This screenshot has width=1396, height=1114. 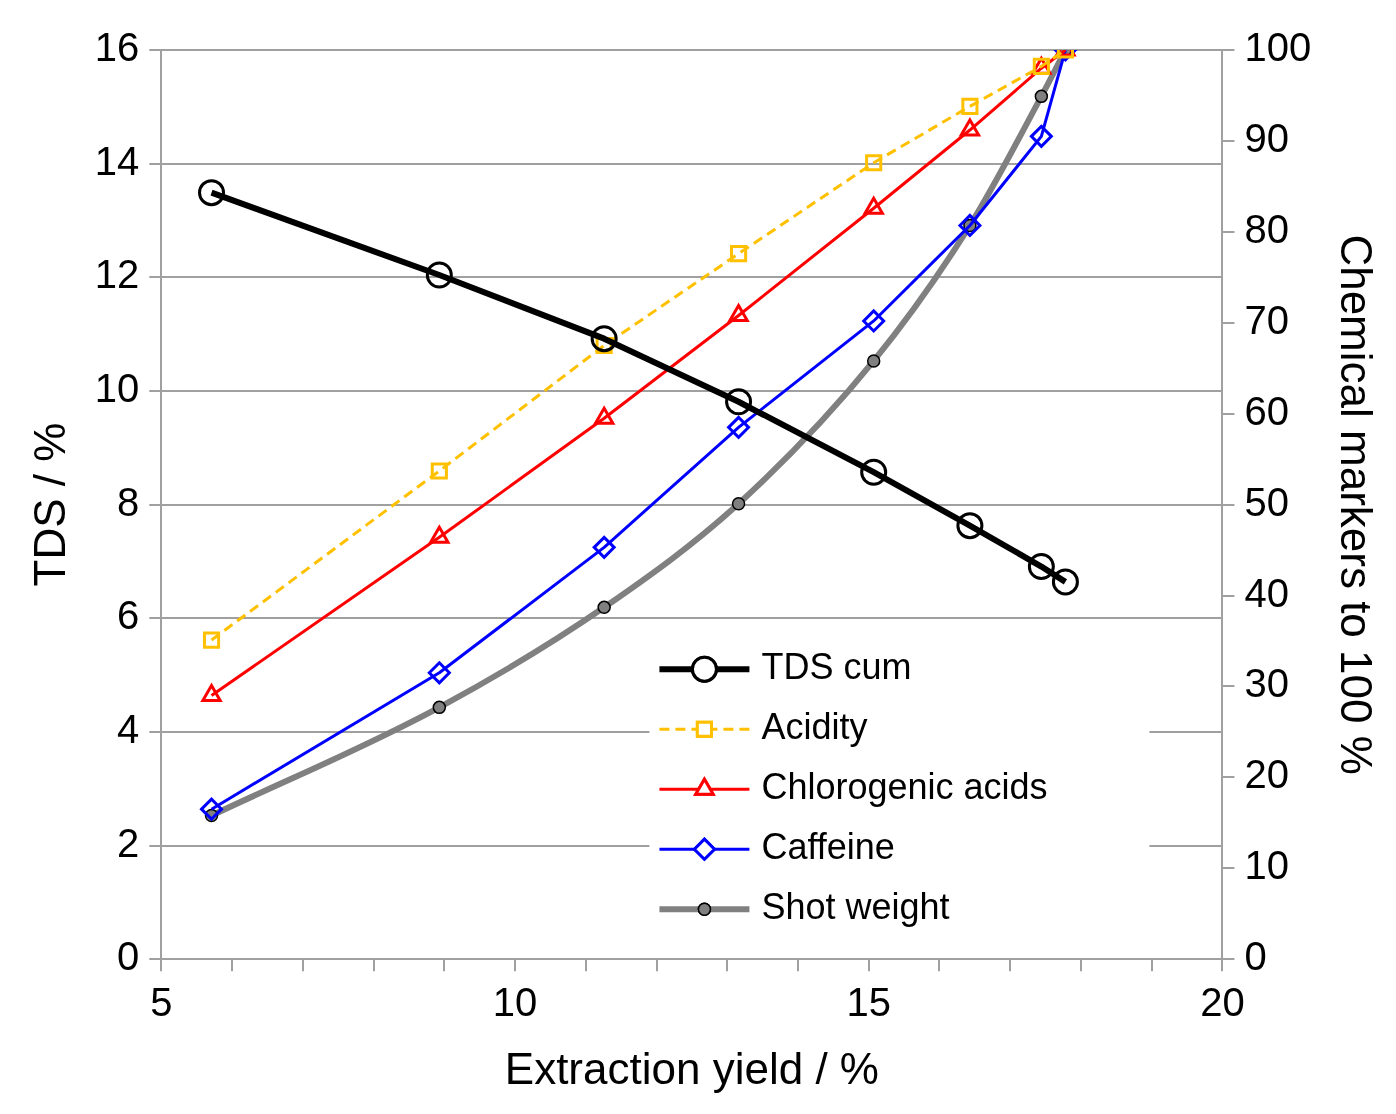 What do you see at coordinates (1222, 1002) in the screenshot?
I see `x-tick-label: 20` at bounding box center [1222, 1002].